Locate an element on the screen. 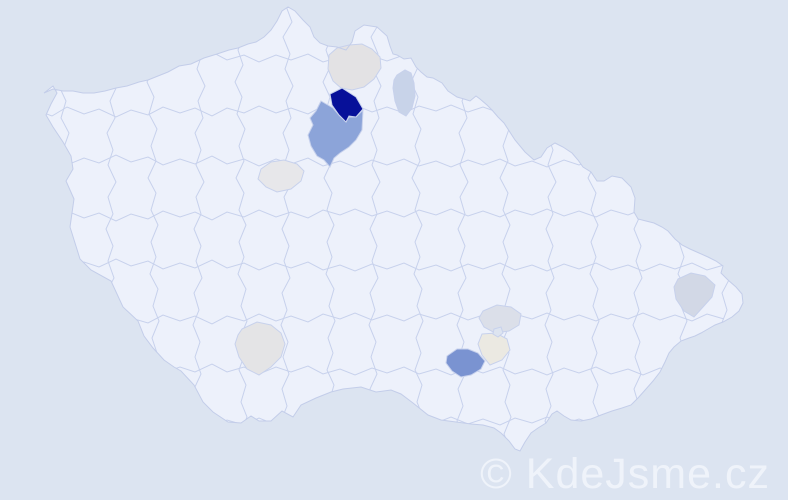 The height and width of the screenshot is (500, 788). highlight-district-northeast-blue is located at coordinates (404, 93).